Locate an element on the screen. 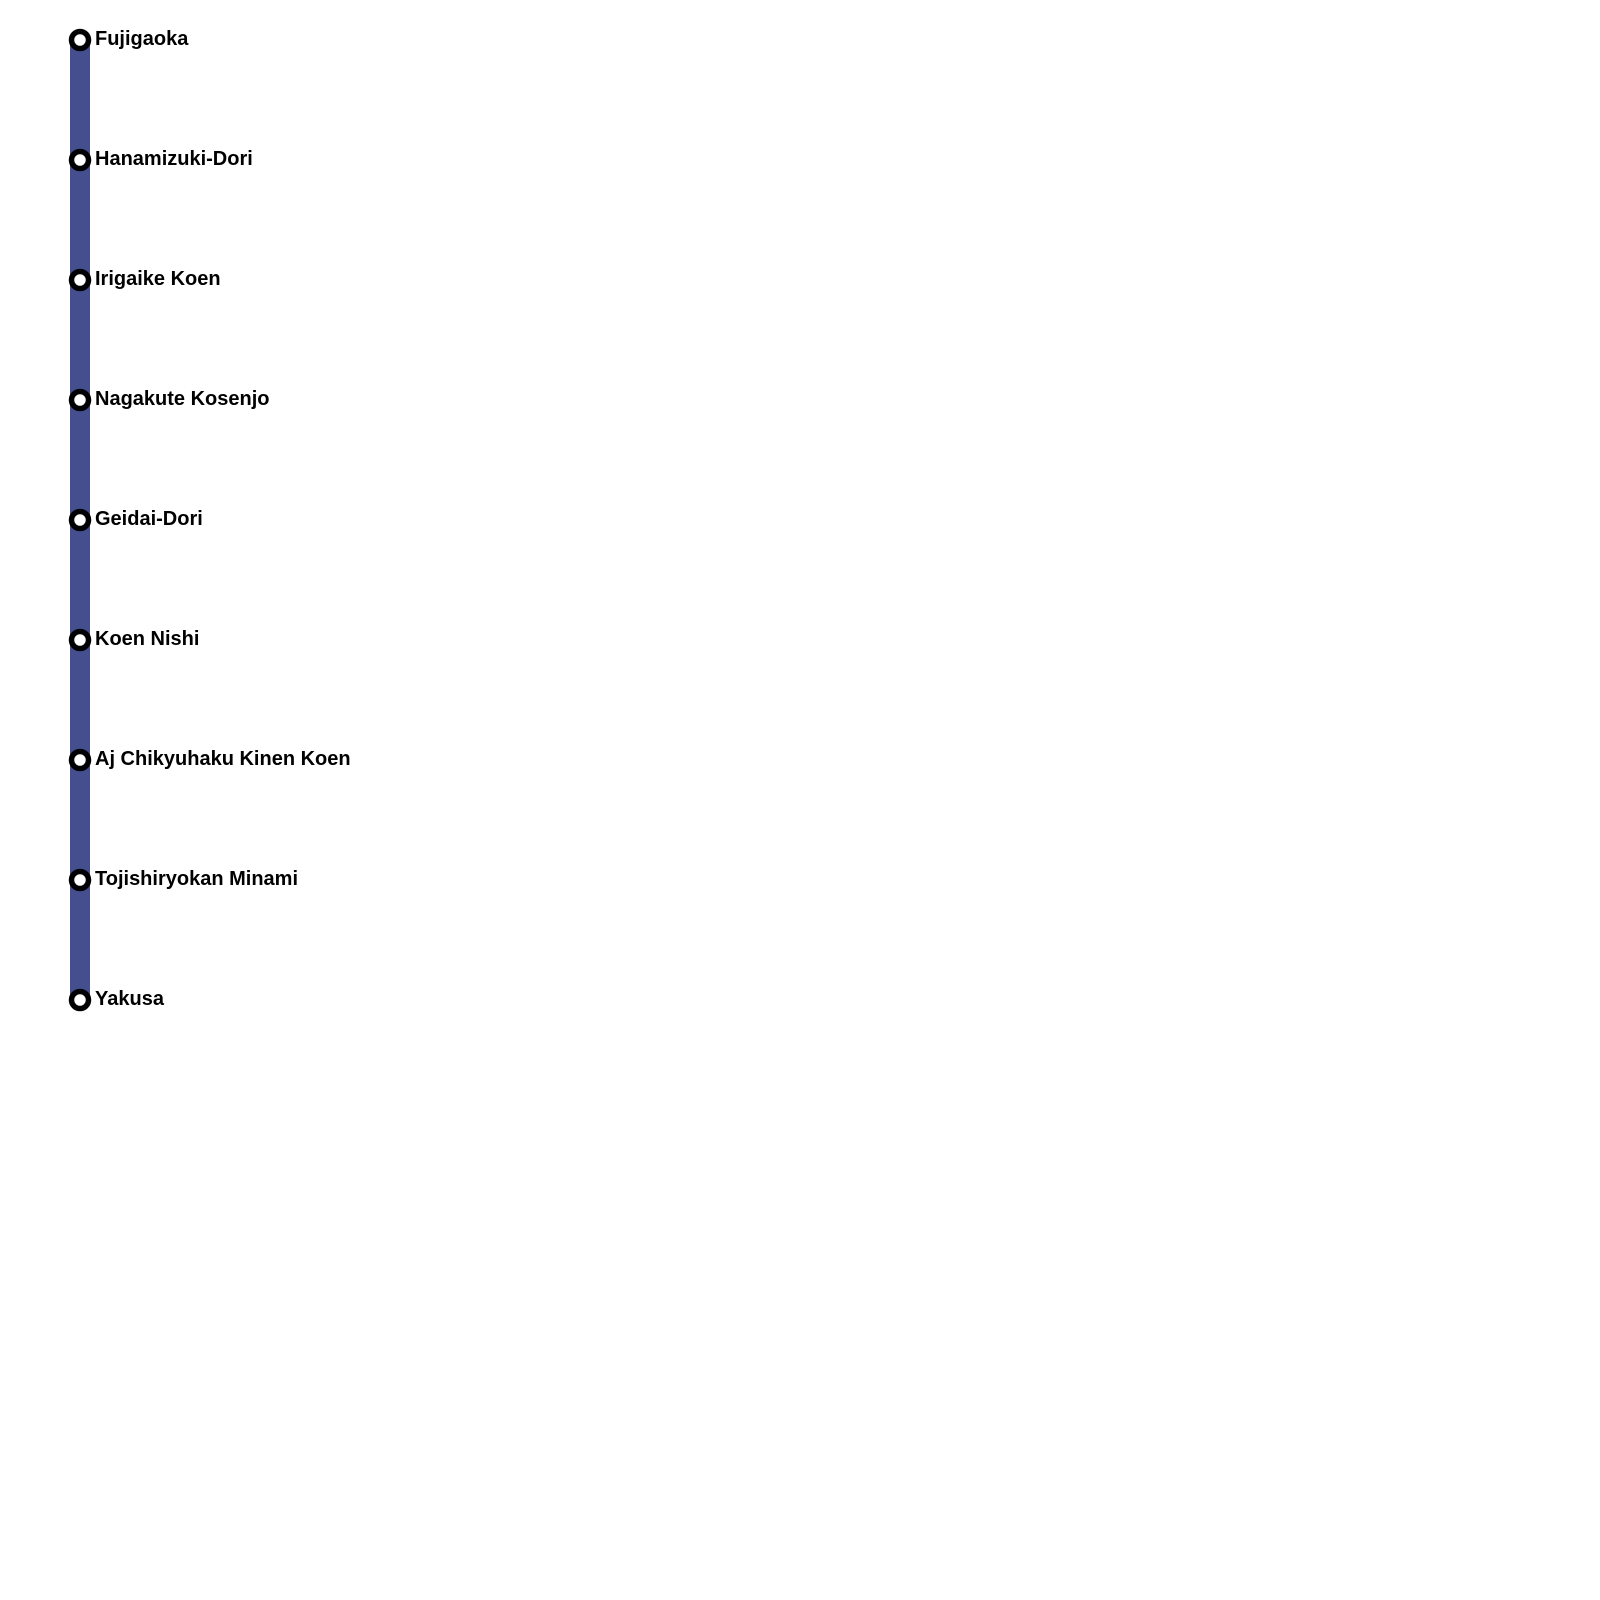 This screenshot has height=1600, width=1600. station: Hanamizuki-Dori is located at coordinates (160, 160).